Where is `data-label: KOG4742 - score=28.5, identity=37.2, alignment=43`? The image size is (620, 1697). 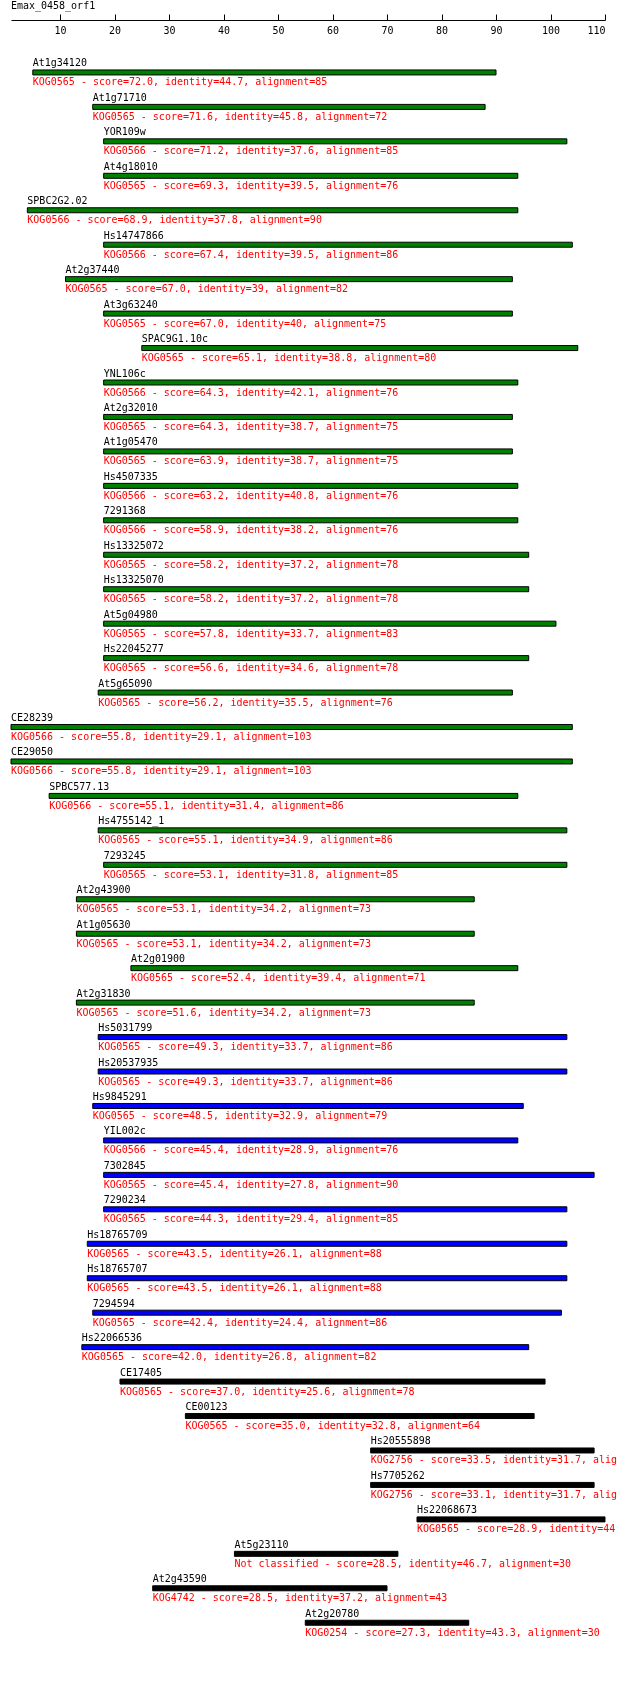 data-label: KOG4742 - score=28.5, identity=37.2, alignment=43 is located at coordinates (300, 1598).